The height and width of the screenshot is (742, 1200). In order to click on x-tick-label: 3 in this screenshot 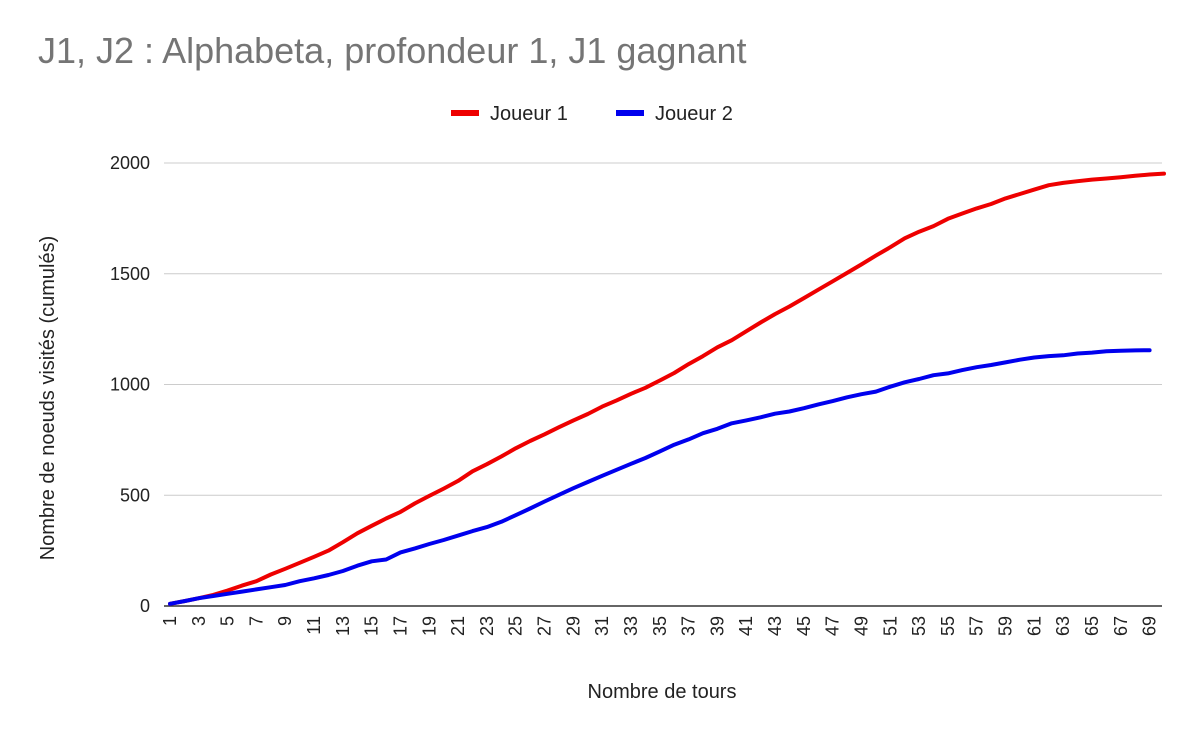, I will do `click(199, 621)`.